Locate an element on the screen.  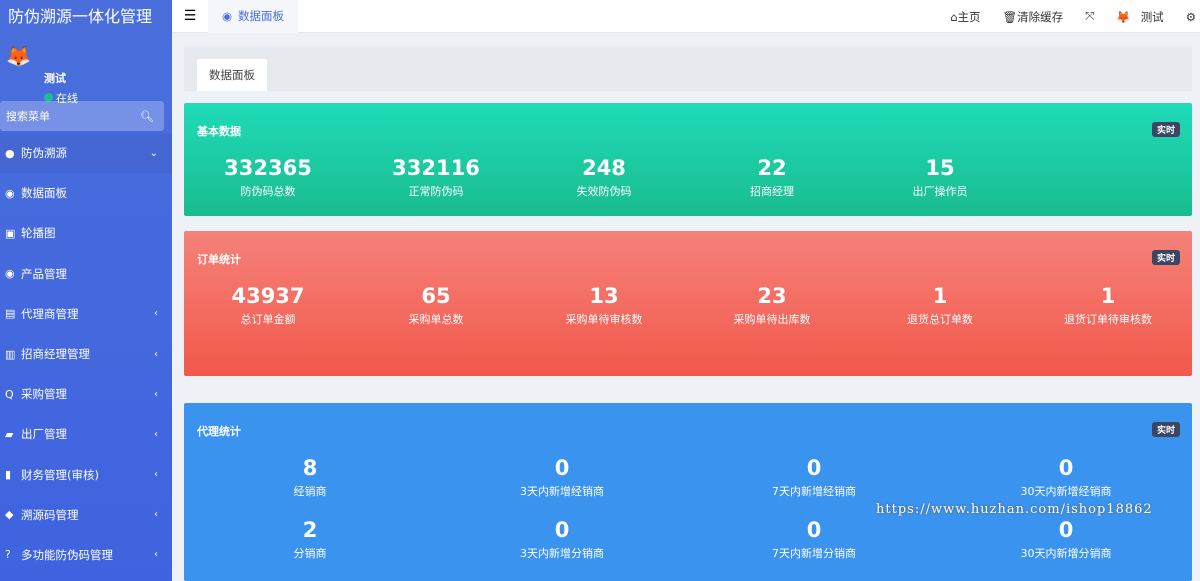
id-card-icon: ▤ is located at coordinates (10, 314).